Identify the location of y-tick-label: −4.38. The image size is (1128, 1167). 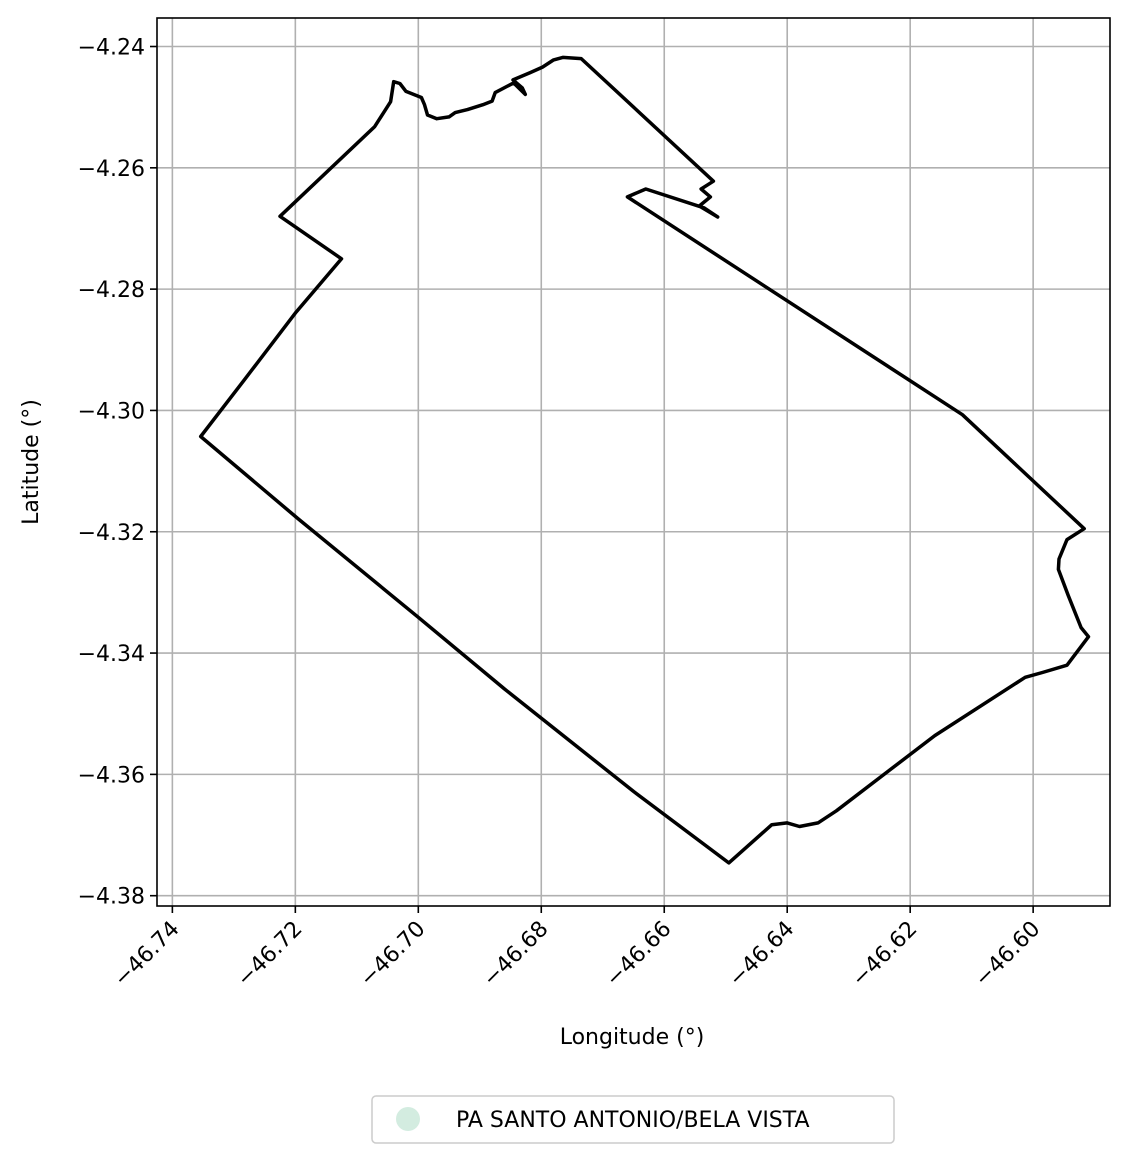
(111, 897).